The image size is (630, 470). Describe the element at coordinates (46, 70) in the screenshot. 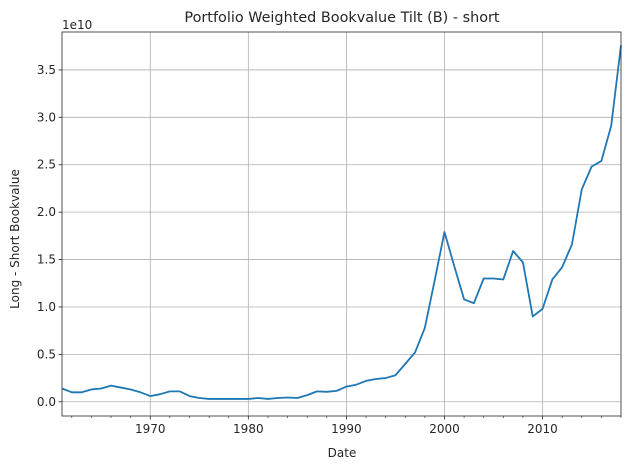

I see `y-tick-label: 3.5` at that location.